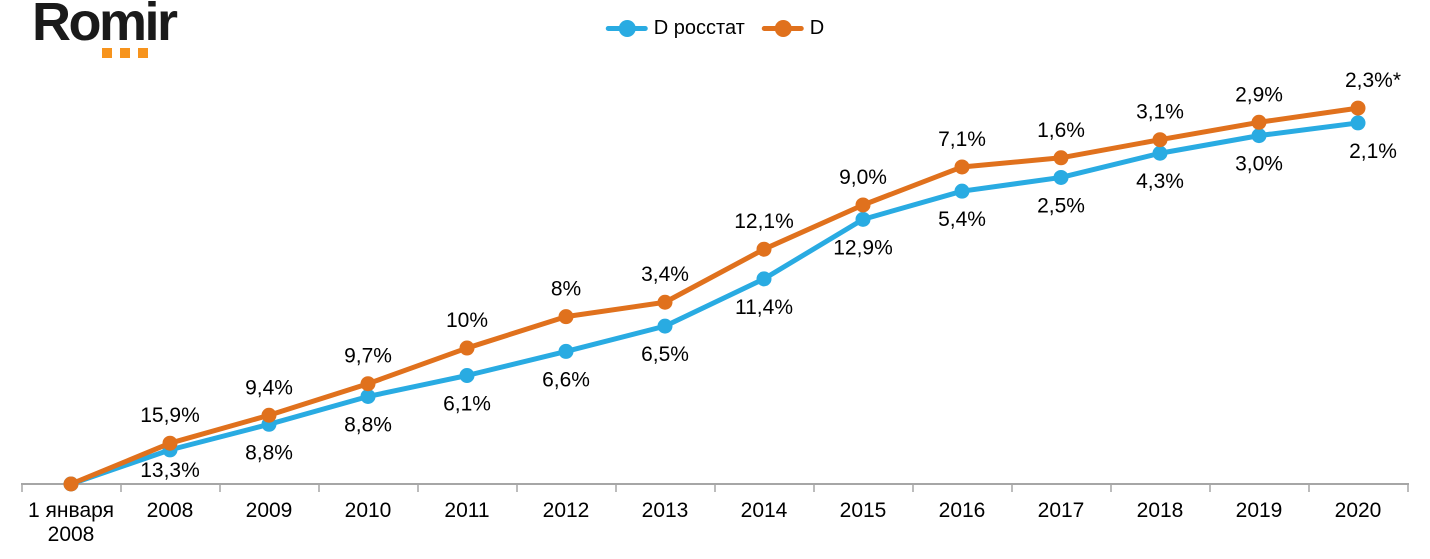 This screenshot has width=1430, height=559. Describe the element at coordinates (1259, 94) in the screenshot. I see `point-label: 2,9%` at that location.